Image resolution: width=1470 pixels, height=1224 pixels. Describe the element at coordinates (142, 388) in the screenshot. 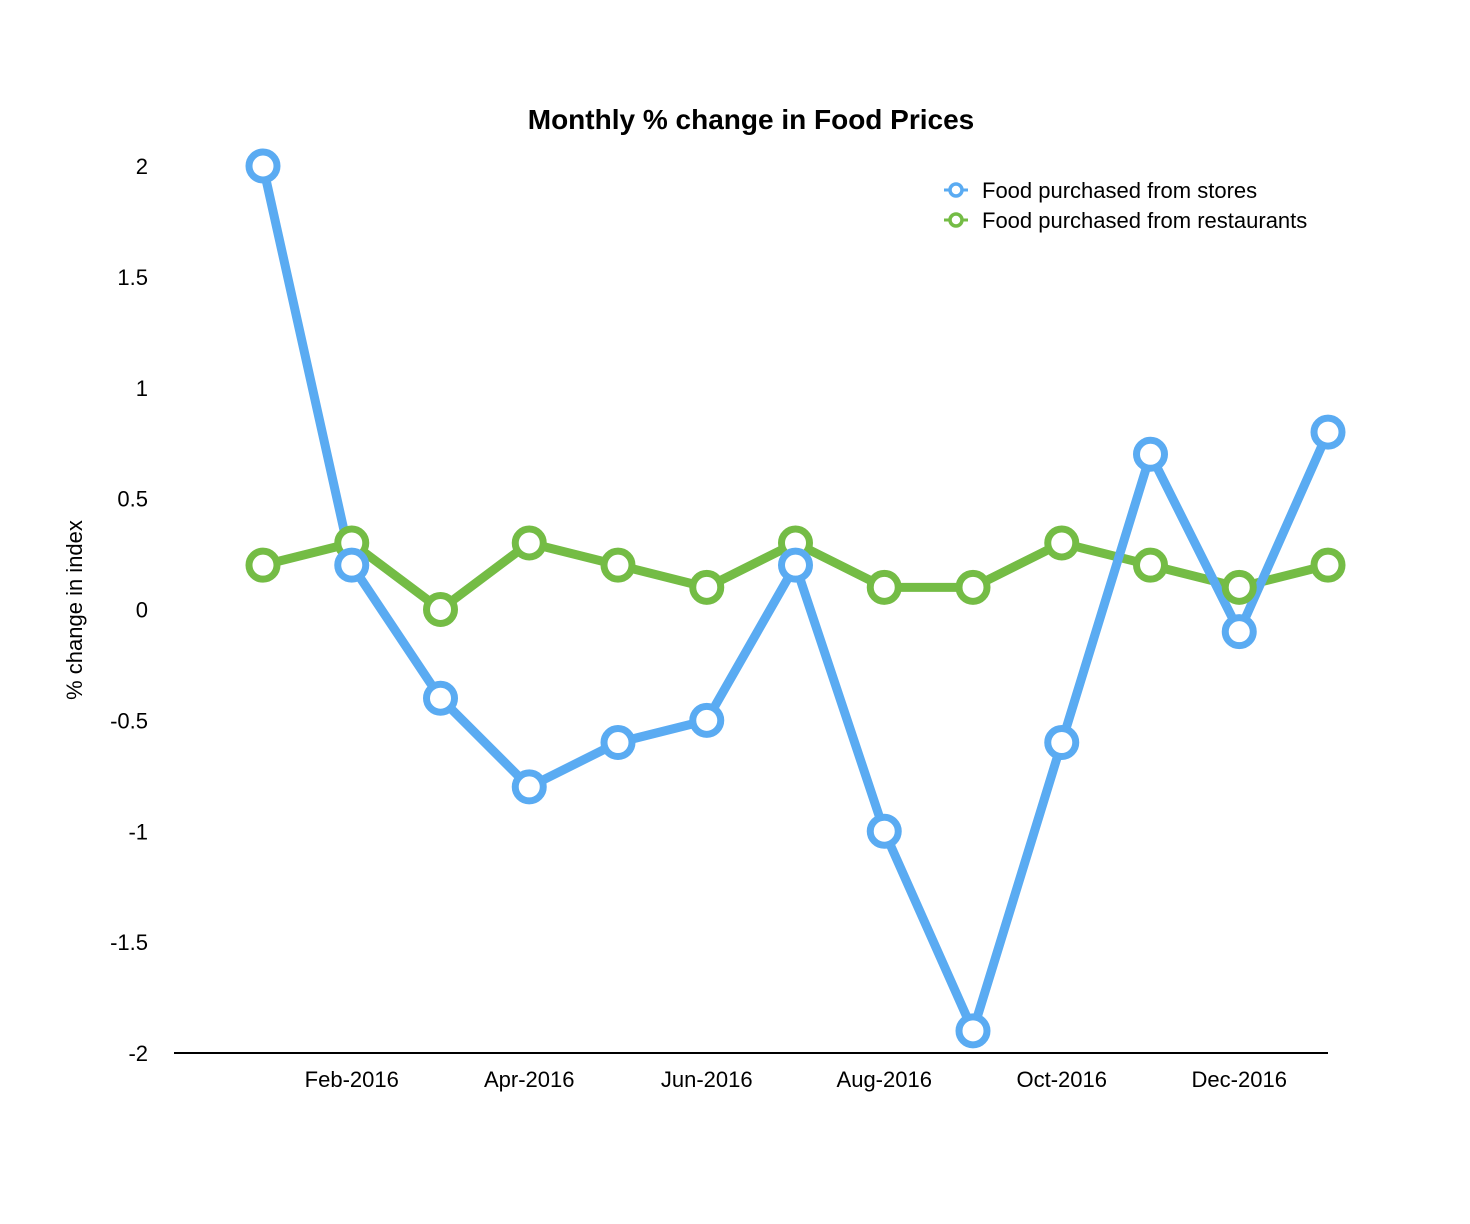

I see `y-tick-label: 1` at that location.